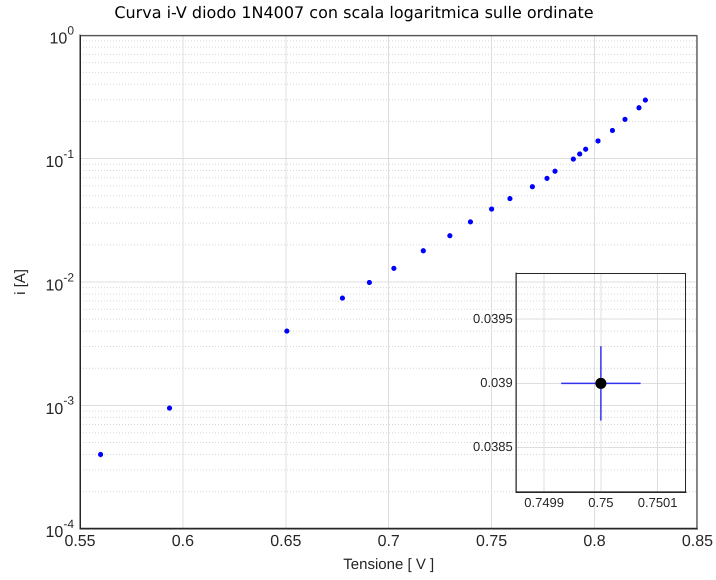 The width and height of the screenshot is (716, 580). What do you see at coordinates (354, 12) in the screenshot?
I see `chart-title: Curva i-V diodo 1N4007 con scala logaritmica sulle ordinate` at bounding box center [354, 12].